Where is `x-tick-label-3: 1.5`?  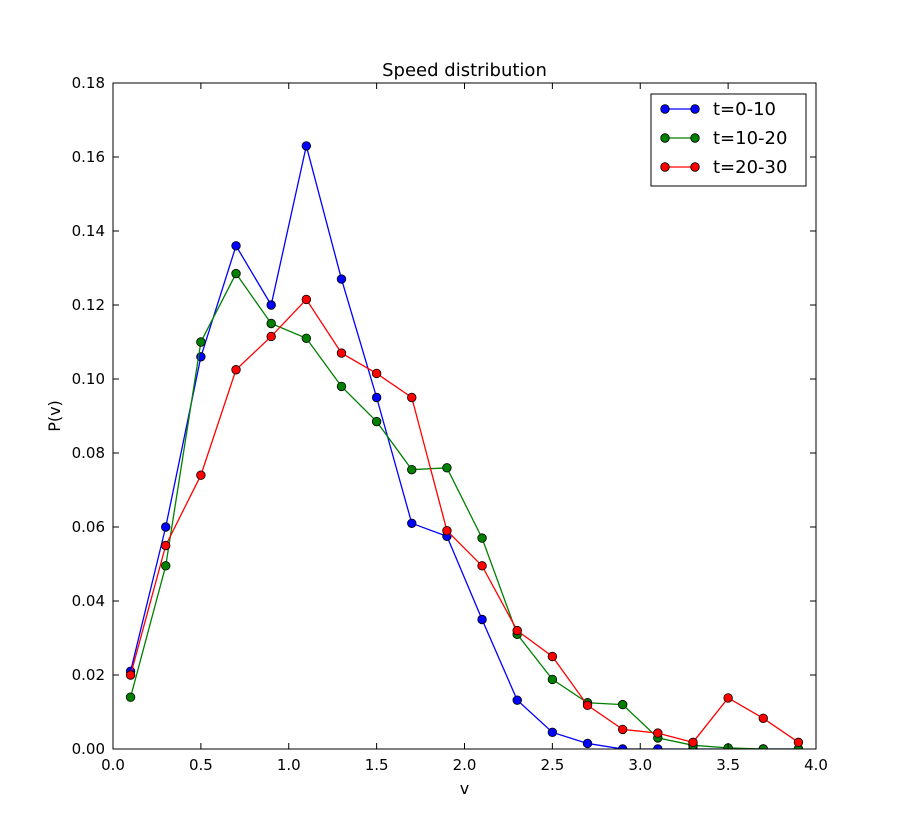 x-tick-label-3: 1.5 is located at coordinates (377, 765).